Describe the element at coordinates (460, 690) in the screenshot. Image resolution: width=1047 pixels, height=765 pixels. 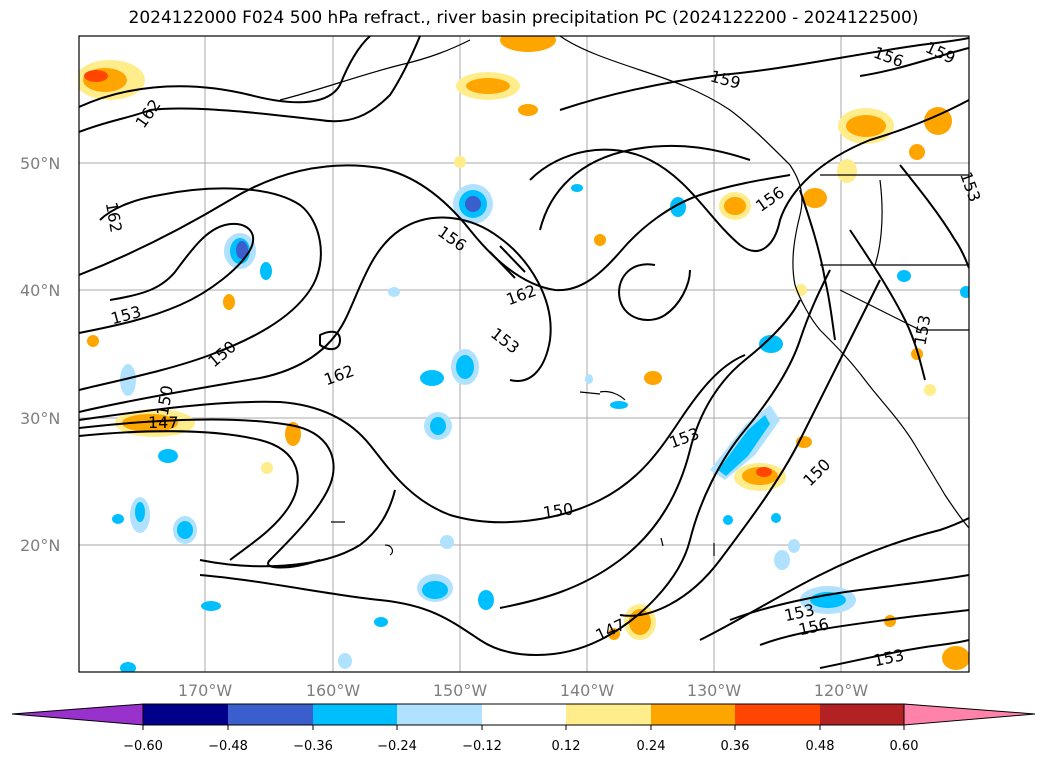
I see `lon-label-150w: 150°W` at that location.